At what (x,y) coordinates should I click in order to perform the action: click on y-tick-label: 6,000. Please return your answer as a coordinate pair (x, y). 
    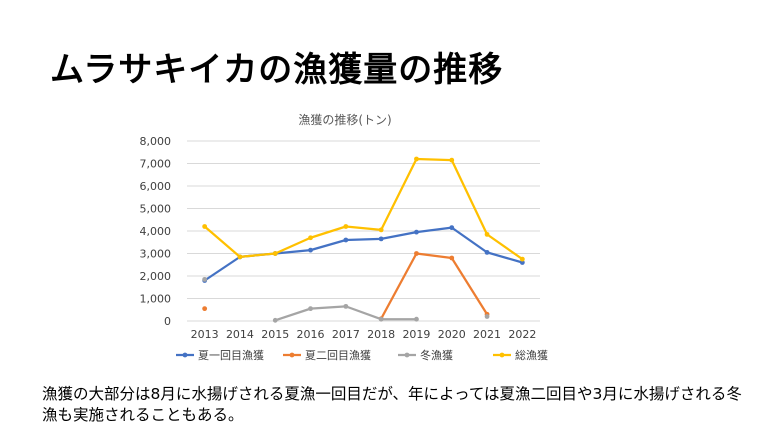
    Looking at the image, I should click on (156, 186).